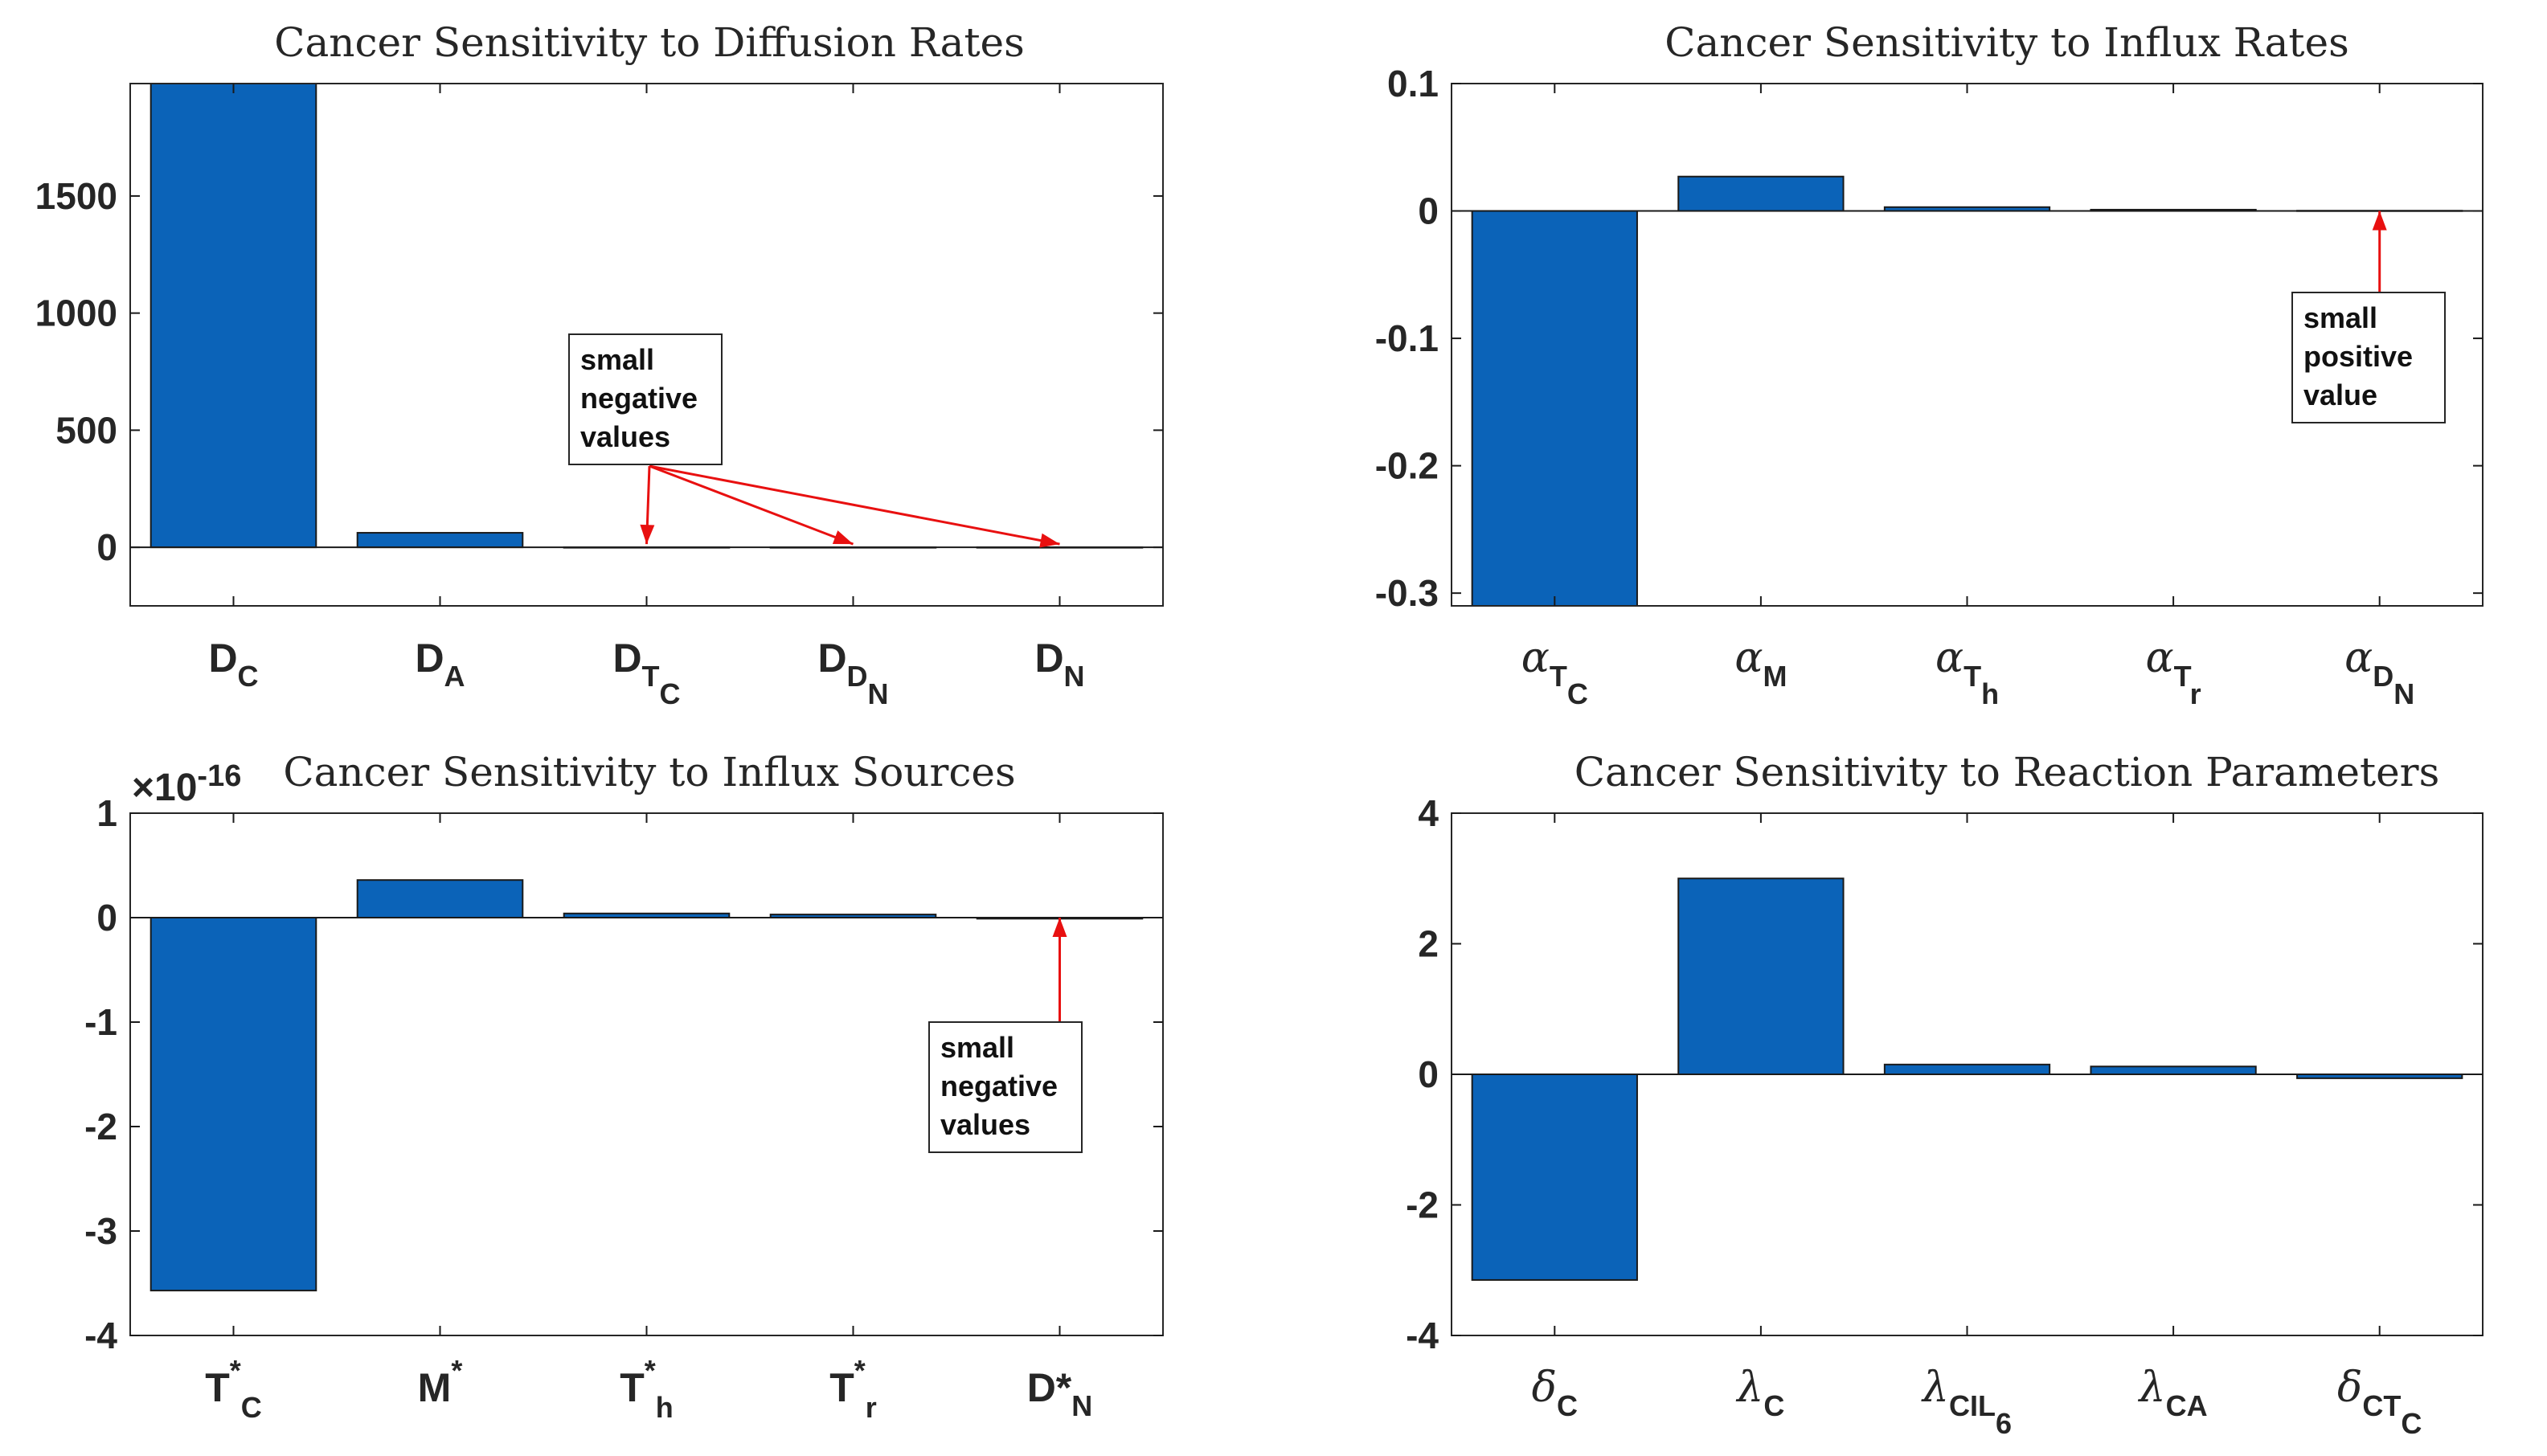 This screenshot has height=1456, width=2547. Describe the element at coordinates (100, 1022) in the screenshot. I see `ytick-label: -1` at that location.